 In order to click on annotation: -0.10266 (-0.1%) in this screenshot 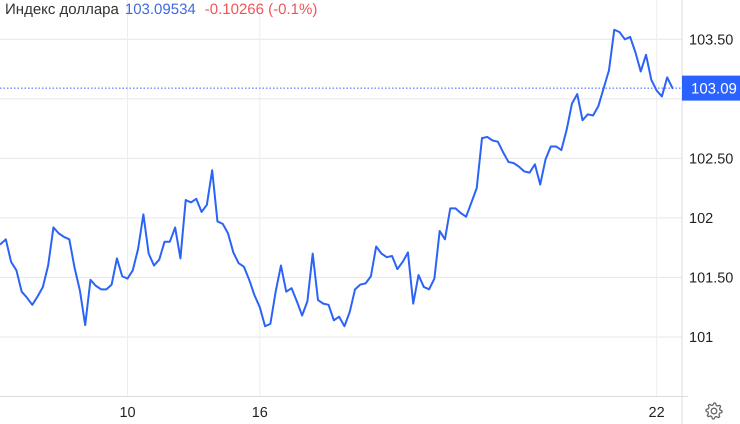, I will do `click(261, 10)`.